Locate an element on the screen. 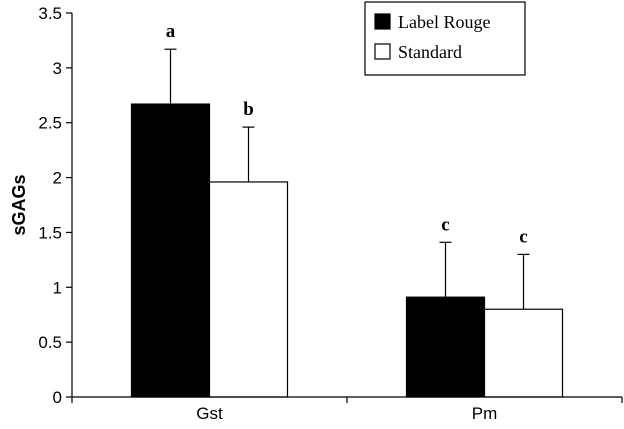 Image resolution: width=624 pixels, height=429 pixels. y-tick-label: 1.5 is located at coordinates (50, 232).